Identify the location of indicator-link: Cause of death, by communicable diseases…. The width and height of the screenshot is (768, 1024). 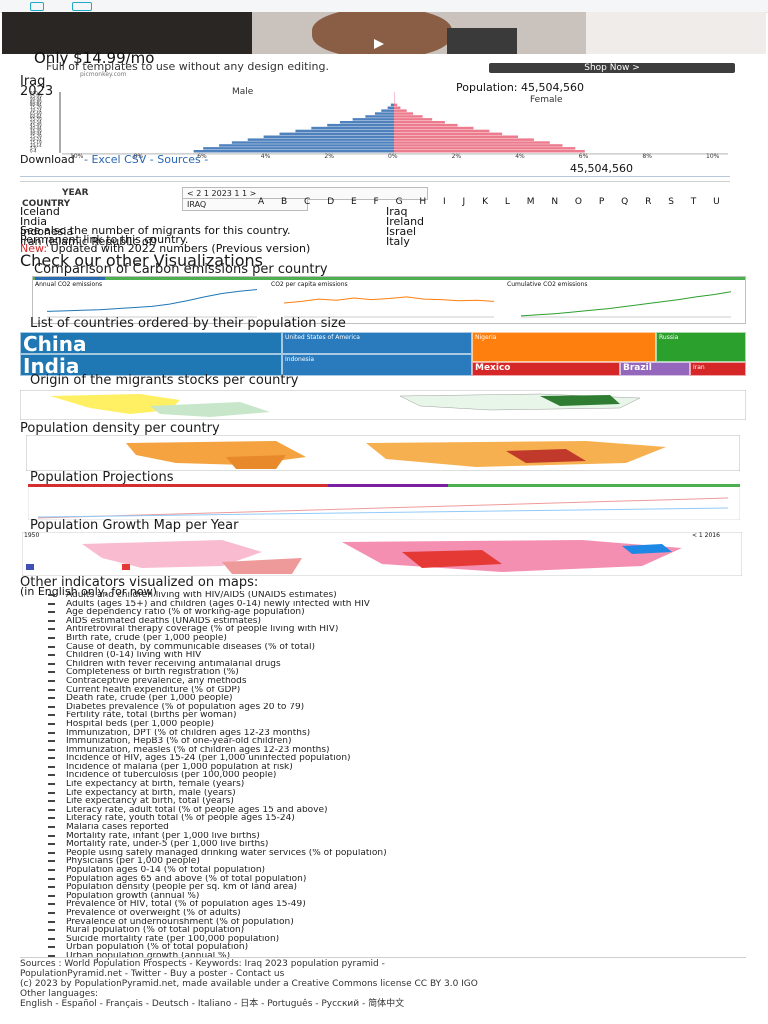
(398, 647).